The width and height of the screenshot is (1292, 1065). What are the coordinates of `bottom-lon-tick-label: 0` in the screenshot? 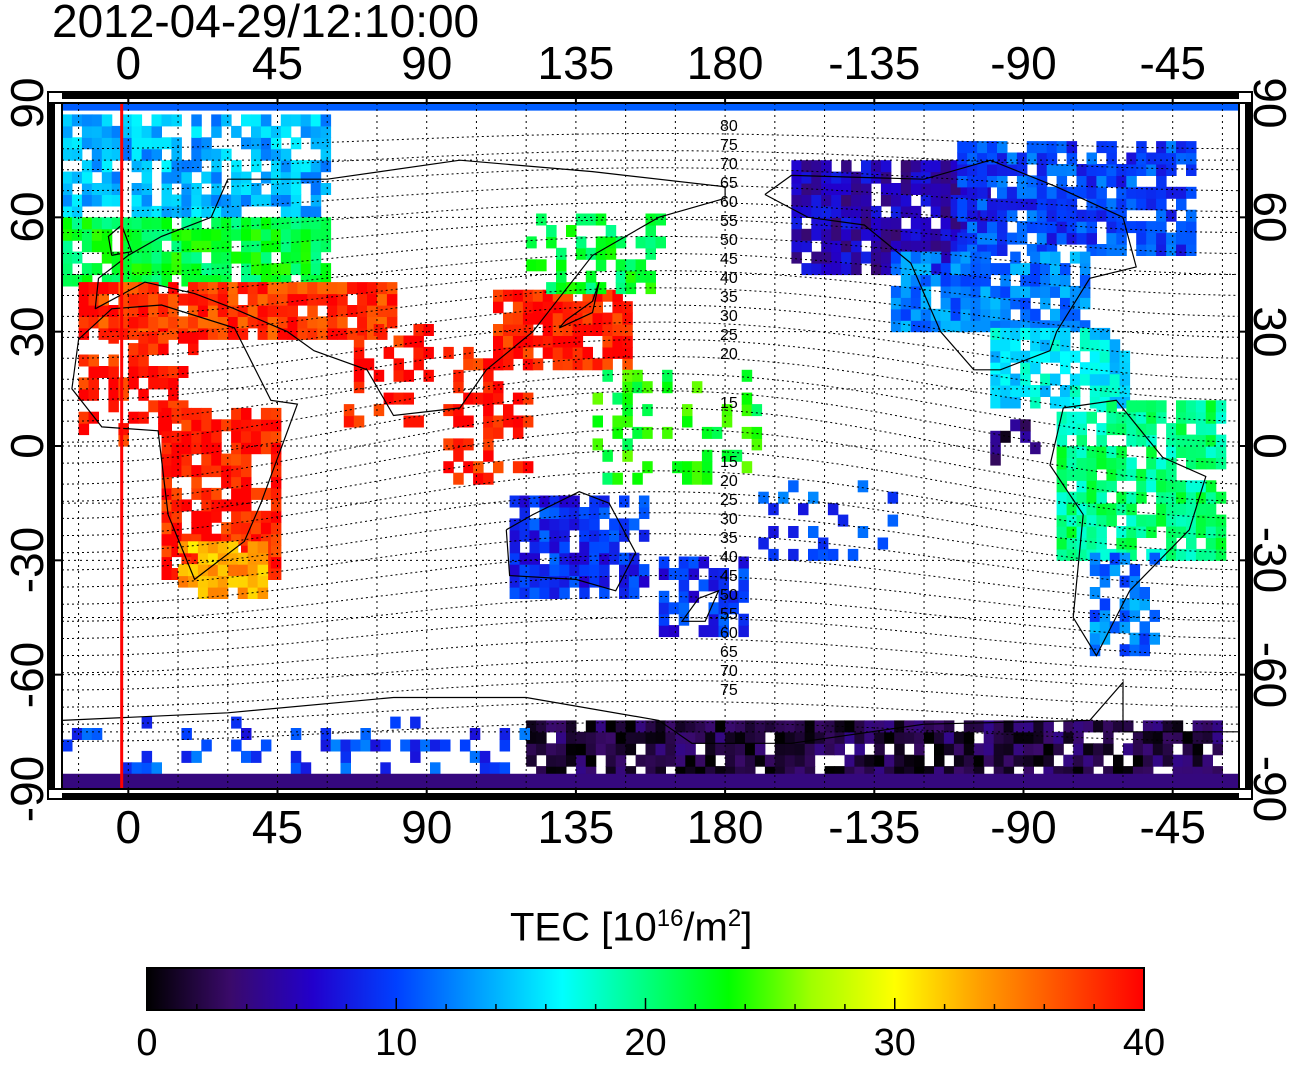 It's located at (128, 827).